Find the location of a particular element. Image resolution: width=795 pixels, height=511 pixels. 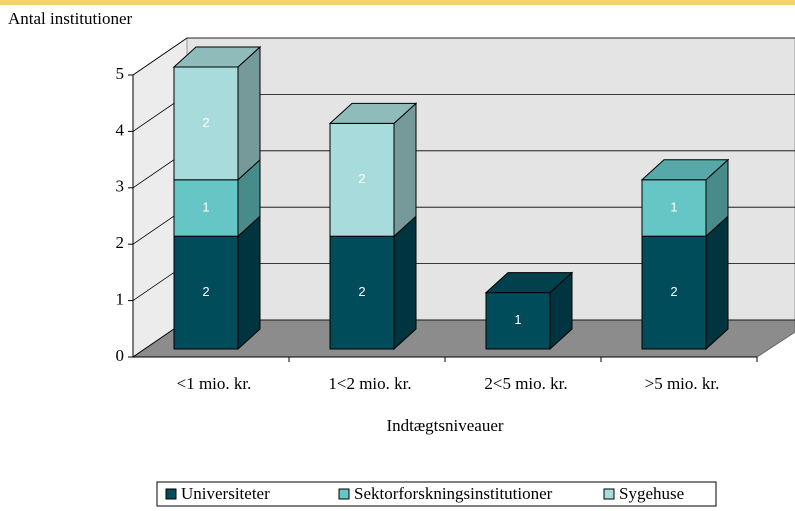

x-axis-label: Indtægtsniveauer is located at coordinates (444, 425).